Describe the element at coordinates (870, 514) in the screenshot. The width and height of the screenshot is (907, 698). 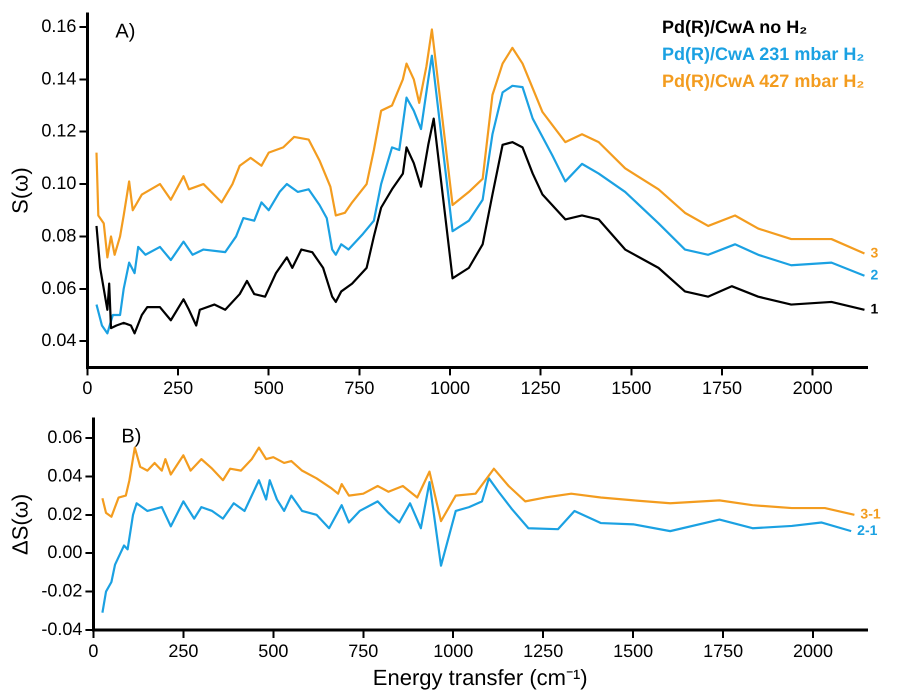
I see `series-label: 3-1` at that location.